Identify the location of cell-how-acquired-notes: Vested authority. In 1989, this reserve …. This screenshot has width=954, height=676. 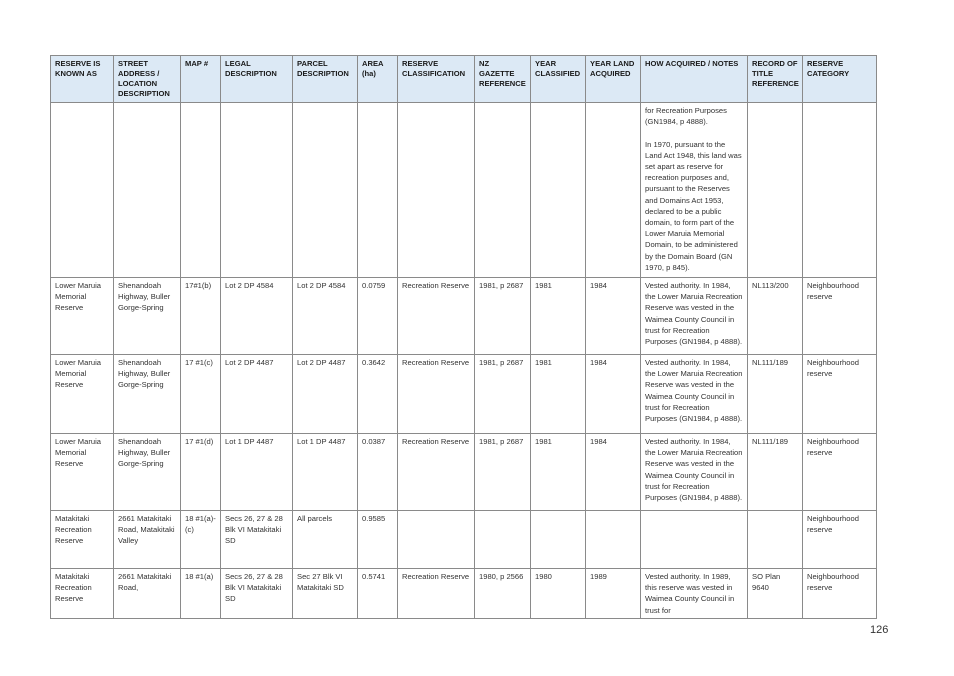
(694, 593).